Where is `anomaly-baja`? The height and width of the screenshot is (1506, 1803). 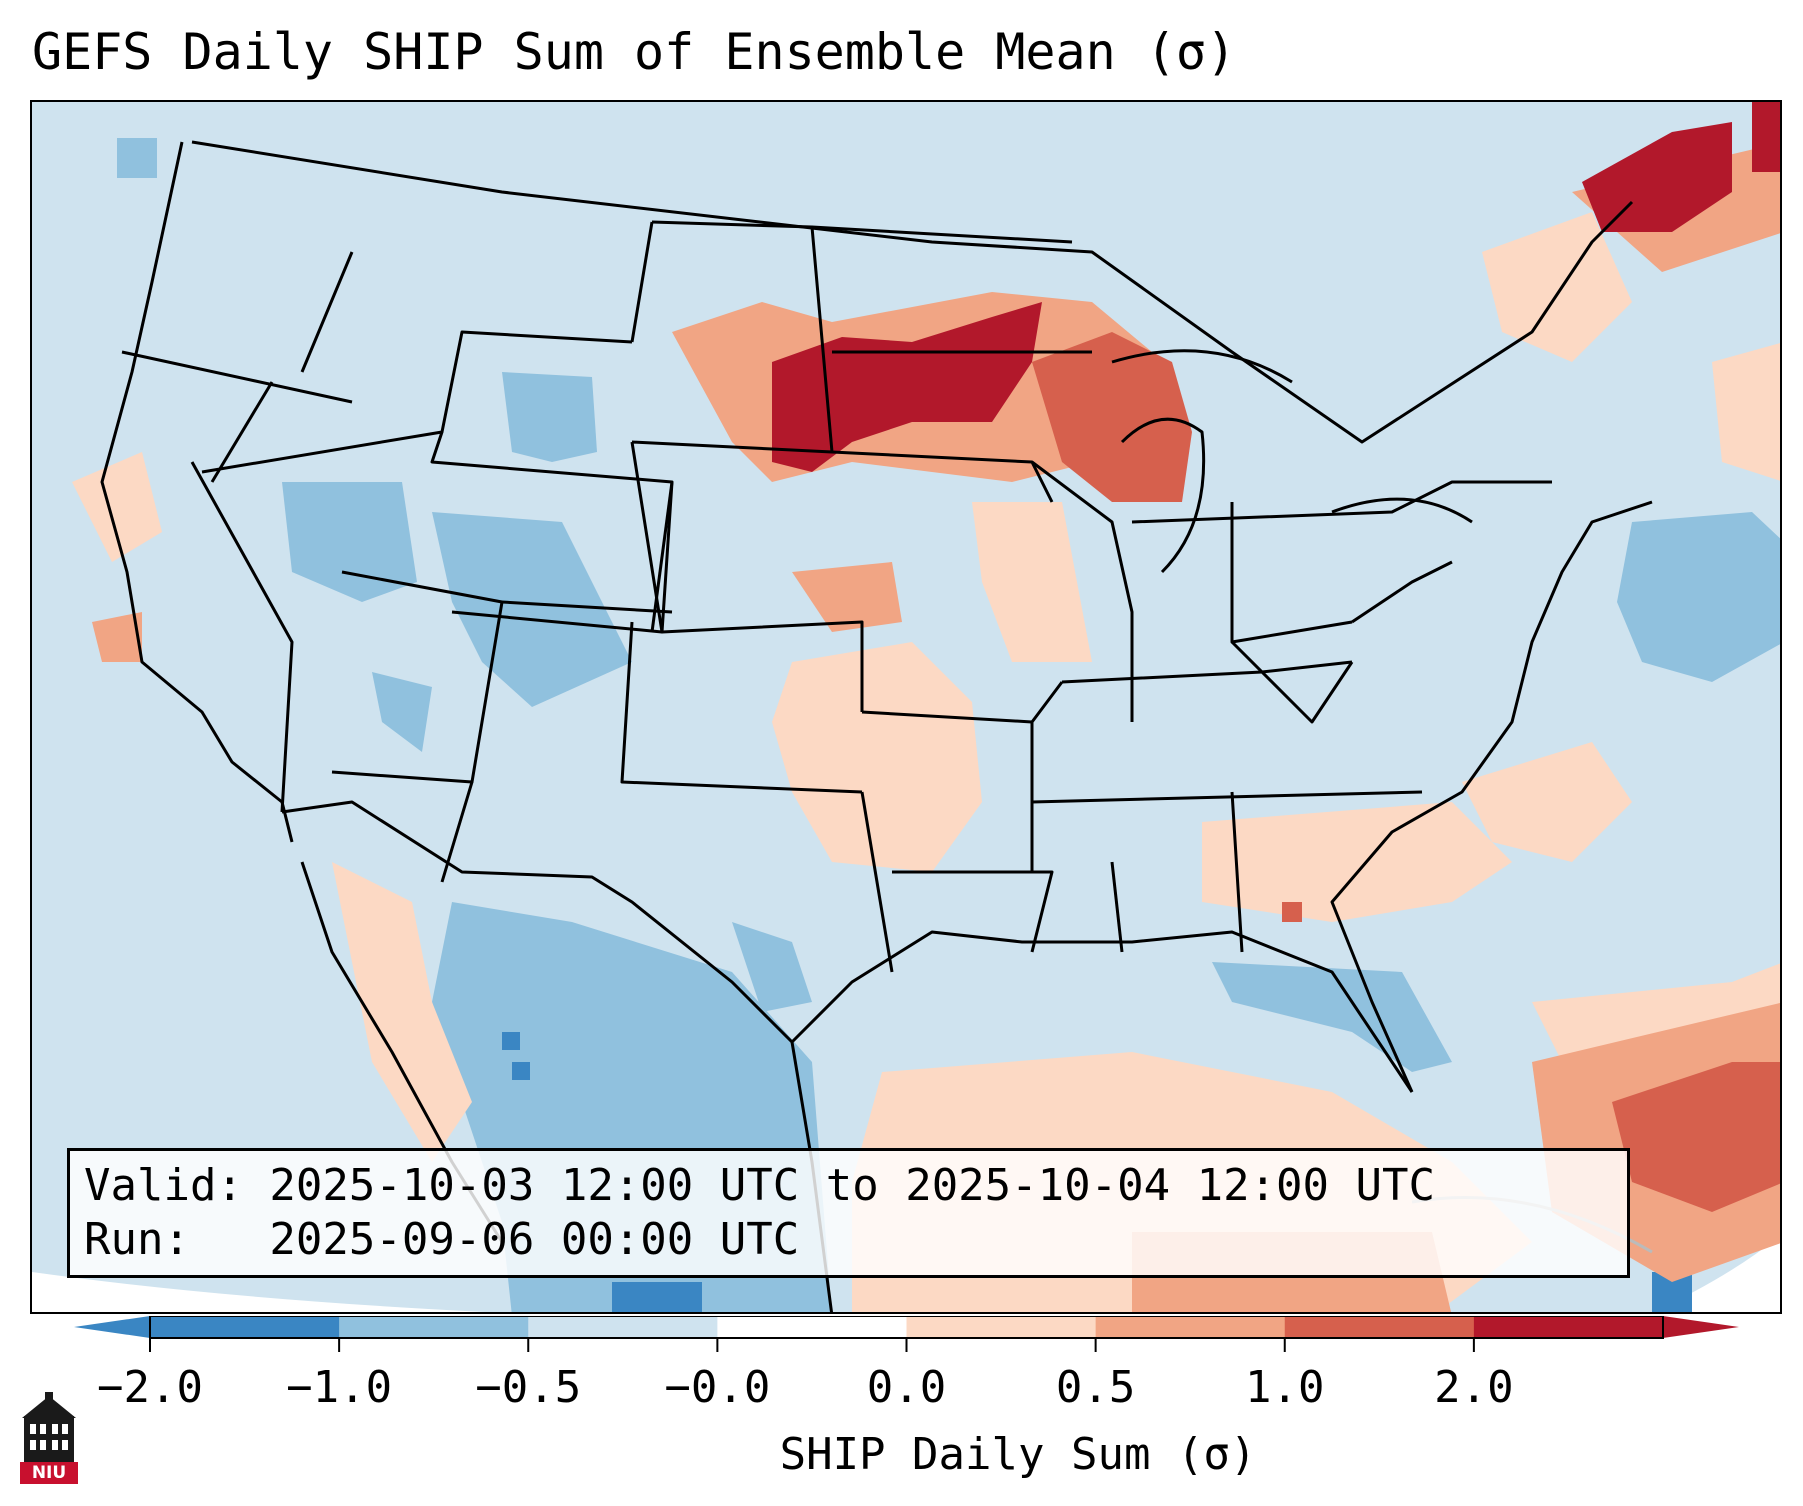
anomaly-baja is located at coordinates (402, 1012).